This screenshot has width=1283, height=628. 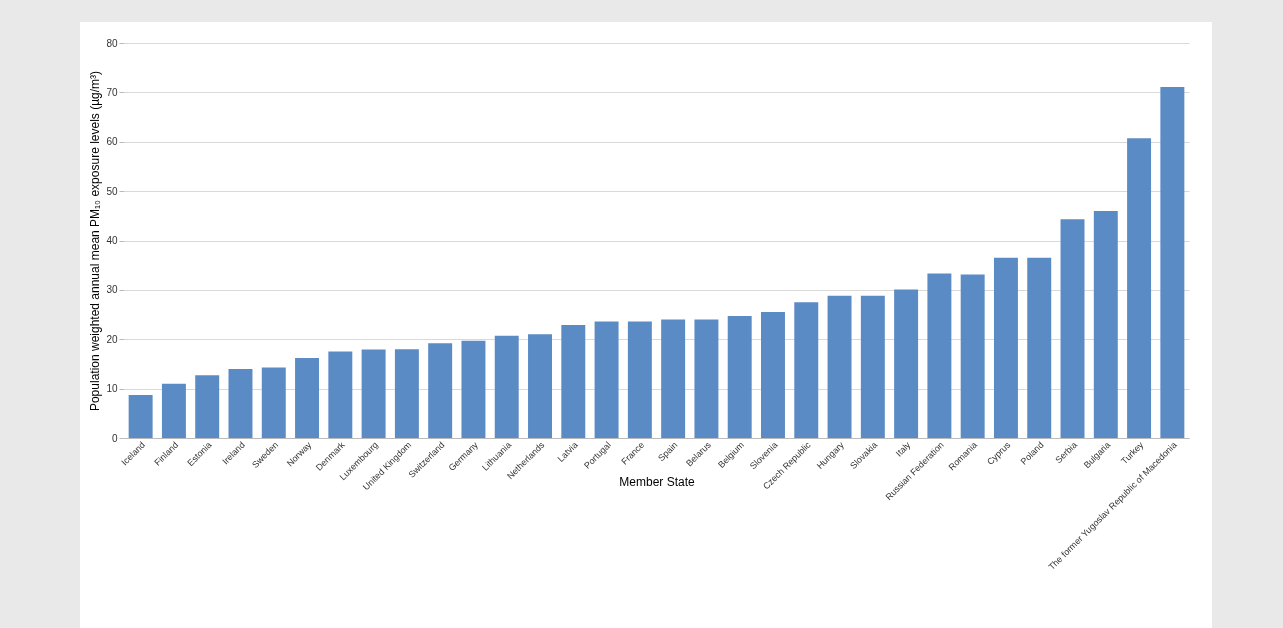 What do you see at coordinates (112, 191) in the screenshot?
I see `y-tick-label: 50` at bounding box center [112, 191].